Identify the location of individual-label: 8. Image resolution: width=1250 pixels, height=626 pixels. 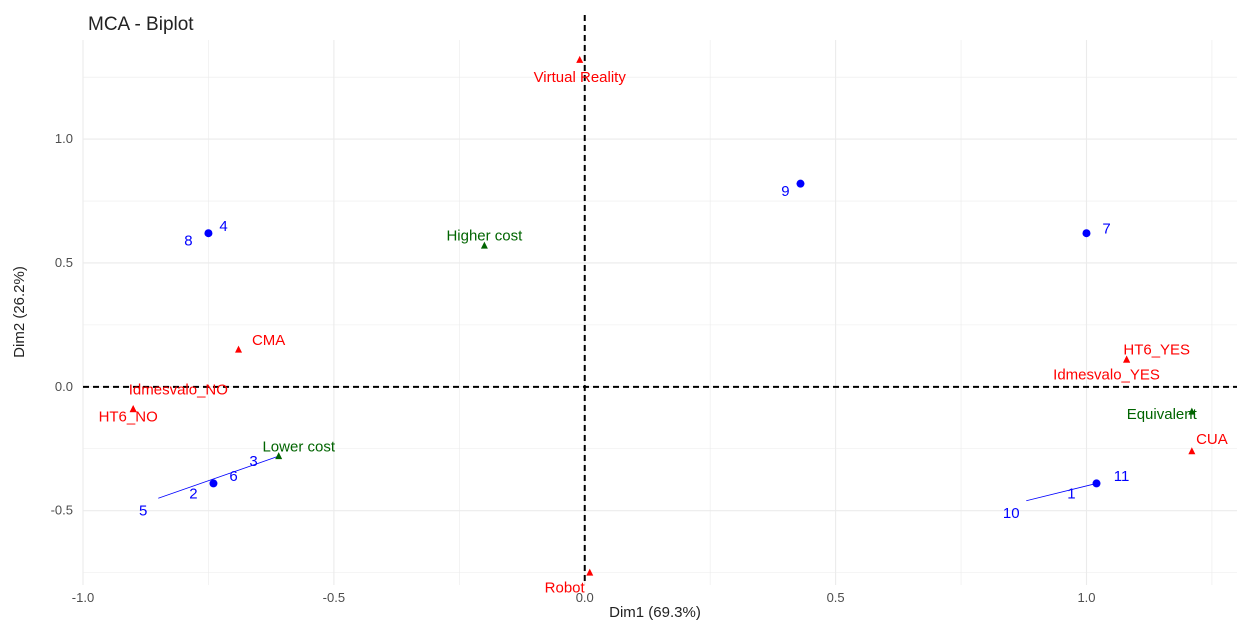
(188, 241).